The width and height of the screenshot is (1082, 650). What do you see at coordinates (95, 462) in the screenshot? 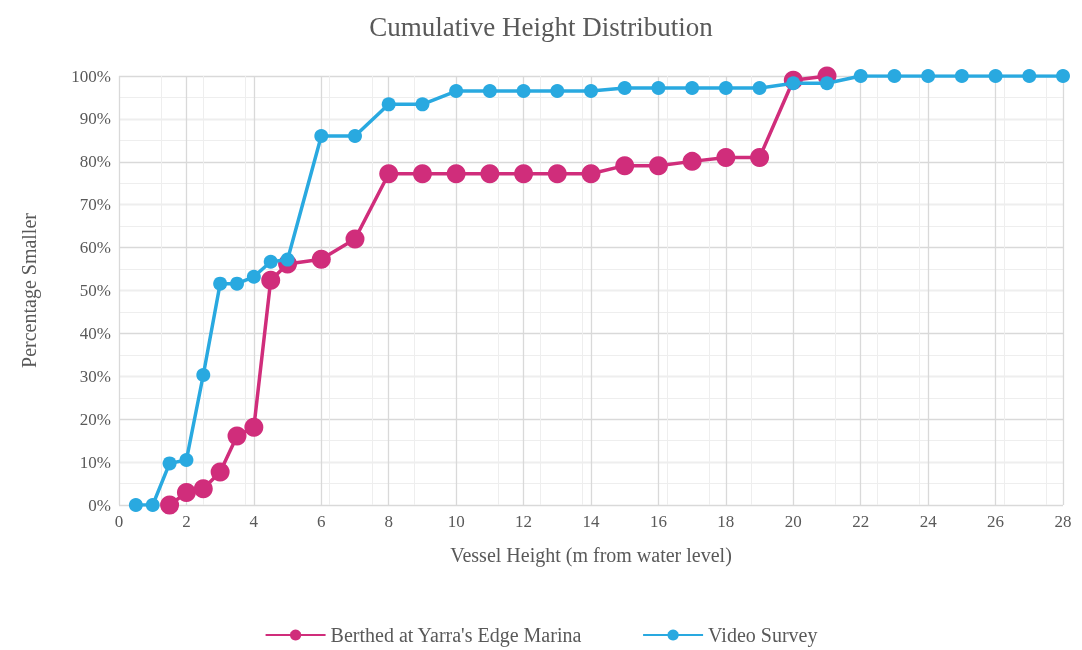
I see `y-tick-label: 10%` at bounding box center [95, 462].